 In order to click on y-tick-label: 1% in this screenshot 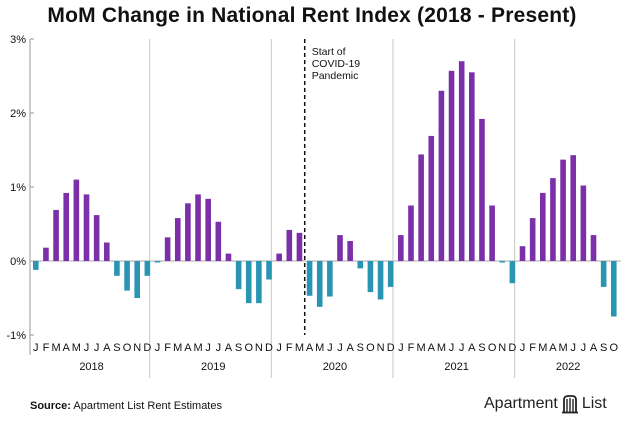, I will do `click(18, 188)`.